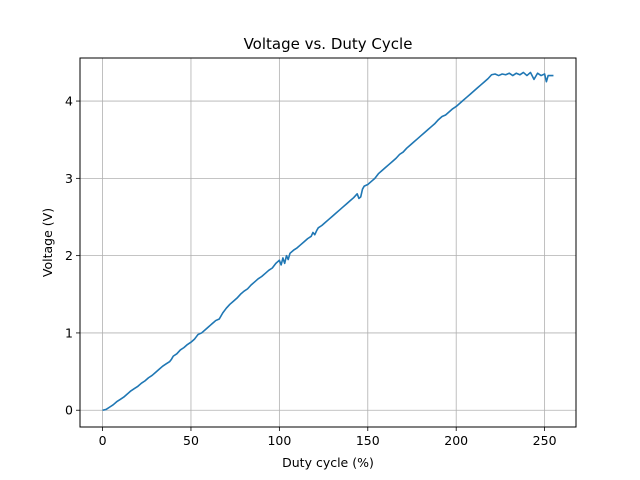 The width and height of the screenshot is (640, 480). I want to click on y-axis-label: Voltage (V), so click(47, 242).